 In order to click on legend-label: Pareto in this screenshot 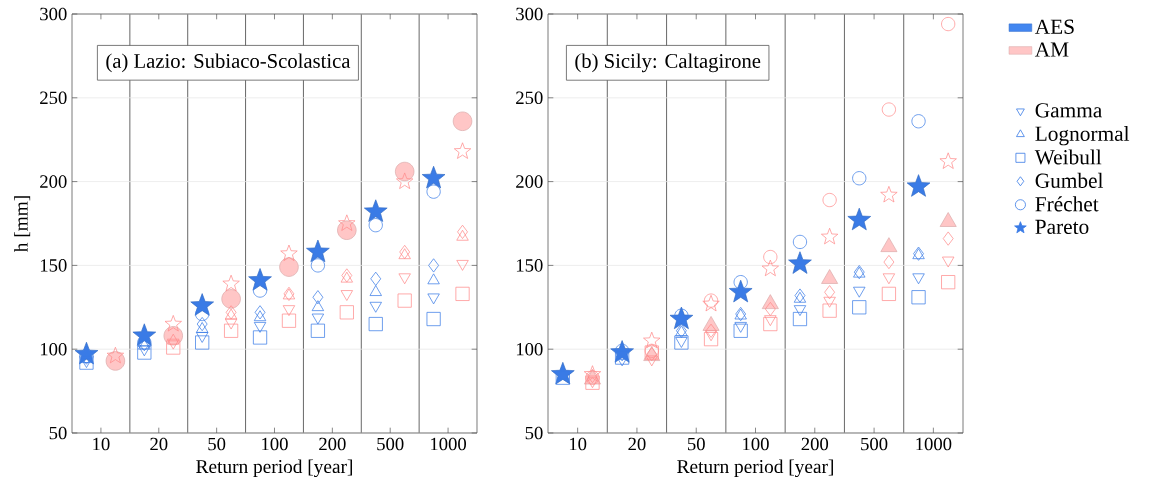, I will do `click(1062, 227)`.